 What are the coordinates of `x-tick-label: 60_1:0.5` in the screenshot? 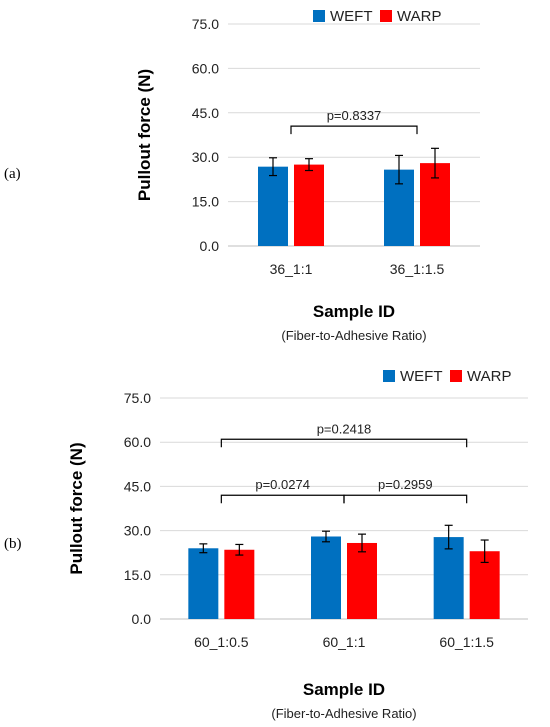 It's located at (221, 642).